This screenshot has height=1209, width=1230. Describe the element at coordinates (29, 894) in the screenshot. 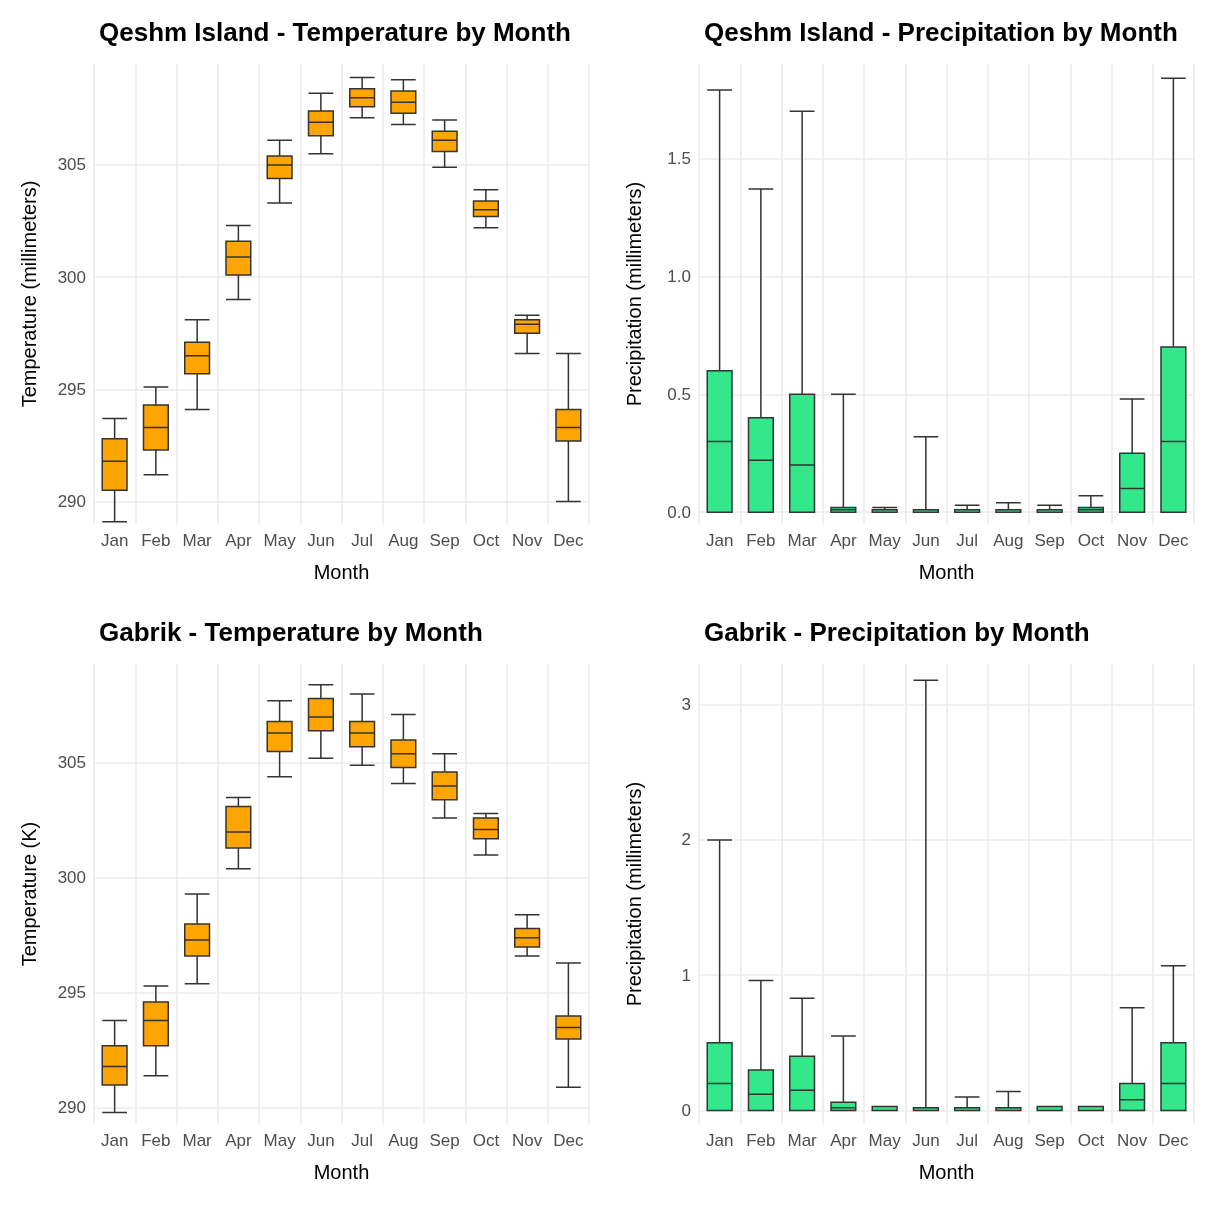

I see `y-axis-title: Temperature (K)` at that location.